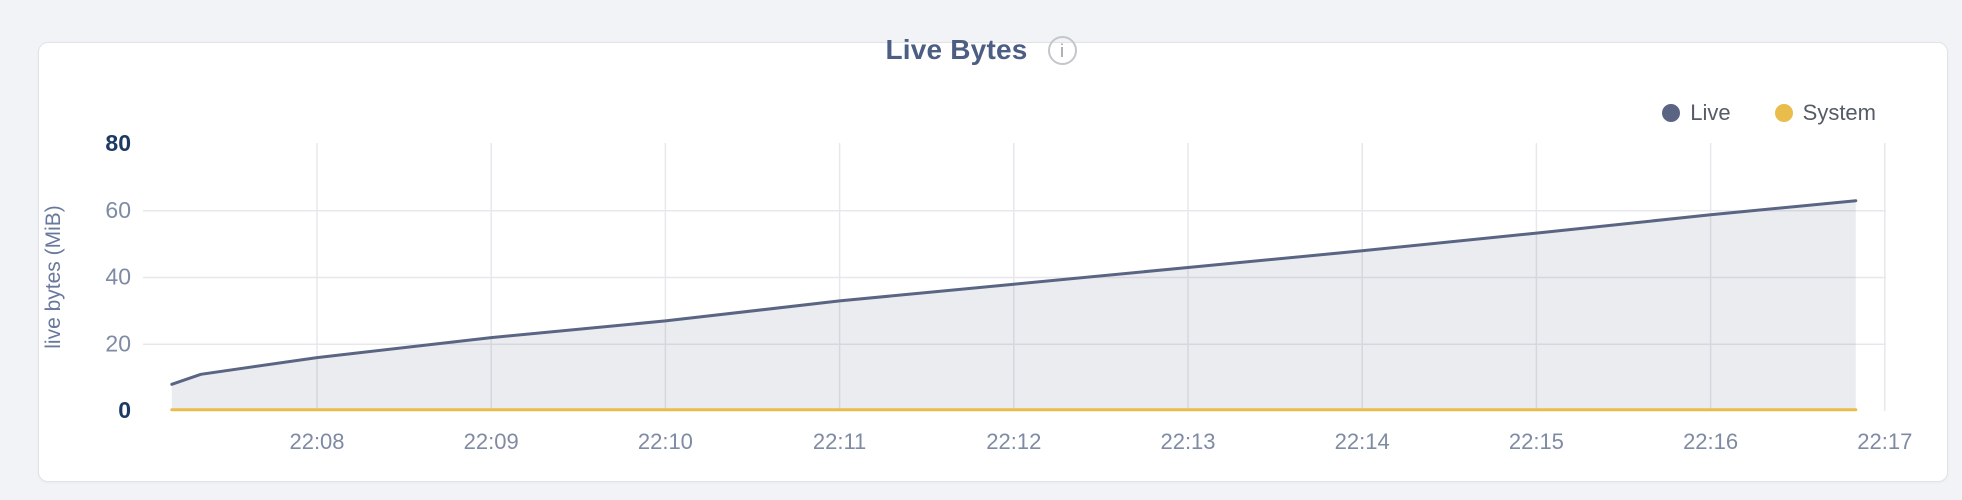 The image size is (1962, 500). What do you see at coordinates (1783, 113) in the screenshot?
I see `legend-swatch-system-icon` at bounding box center [1783, 113].